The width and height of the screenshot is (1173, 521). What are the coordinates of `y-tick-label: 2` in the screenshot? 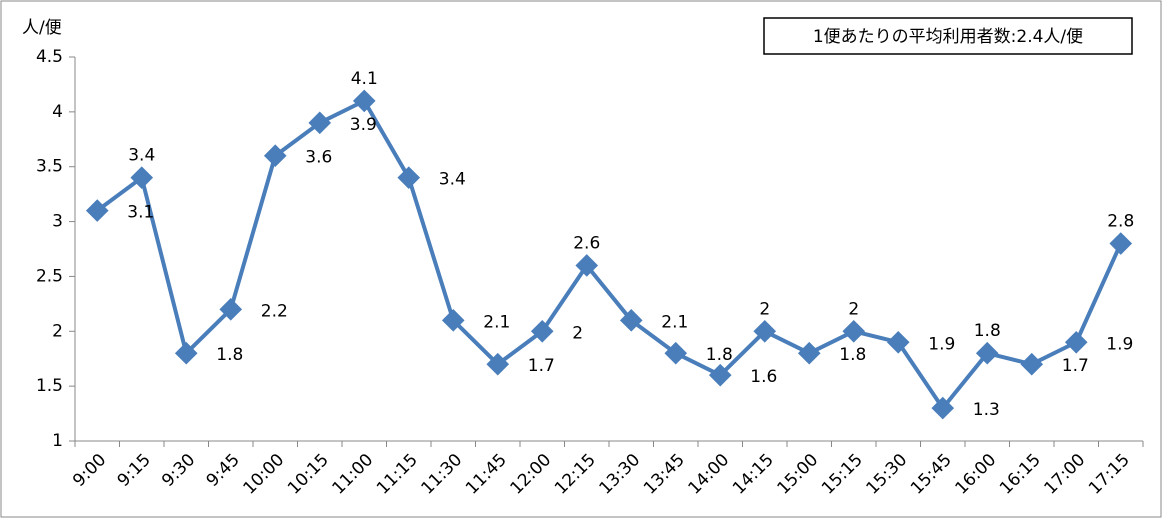 It's located at (57, 331).